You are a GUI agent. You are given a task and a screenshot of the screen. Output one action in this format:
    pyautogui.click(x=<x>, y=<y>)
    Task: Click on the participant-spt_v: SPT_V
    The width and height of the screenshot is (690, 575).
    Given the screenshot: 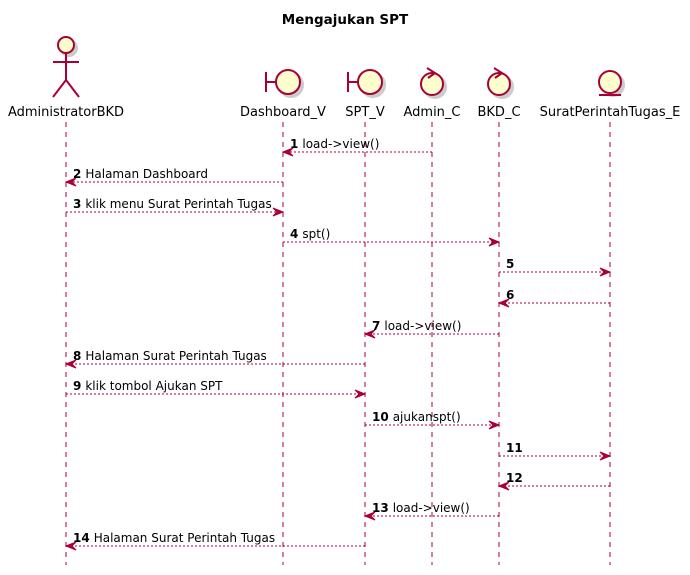 What is the action you would take?
    pyautogui.click(x=365, y=94)
    